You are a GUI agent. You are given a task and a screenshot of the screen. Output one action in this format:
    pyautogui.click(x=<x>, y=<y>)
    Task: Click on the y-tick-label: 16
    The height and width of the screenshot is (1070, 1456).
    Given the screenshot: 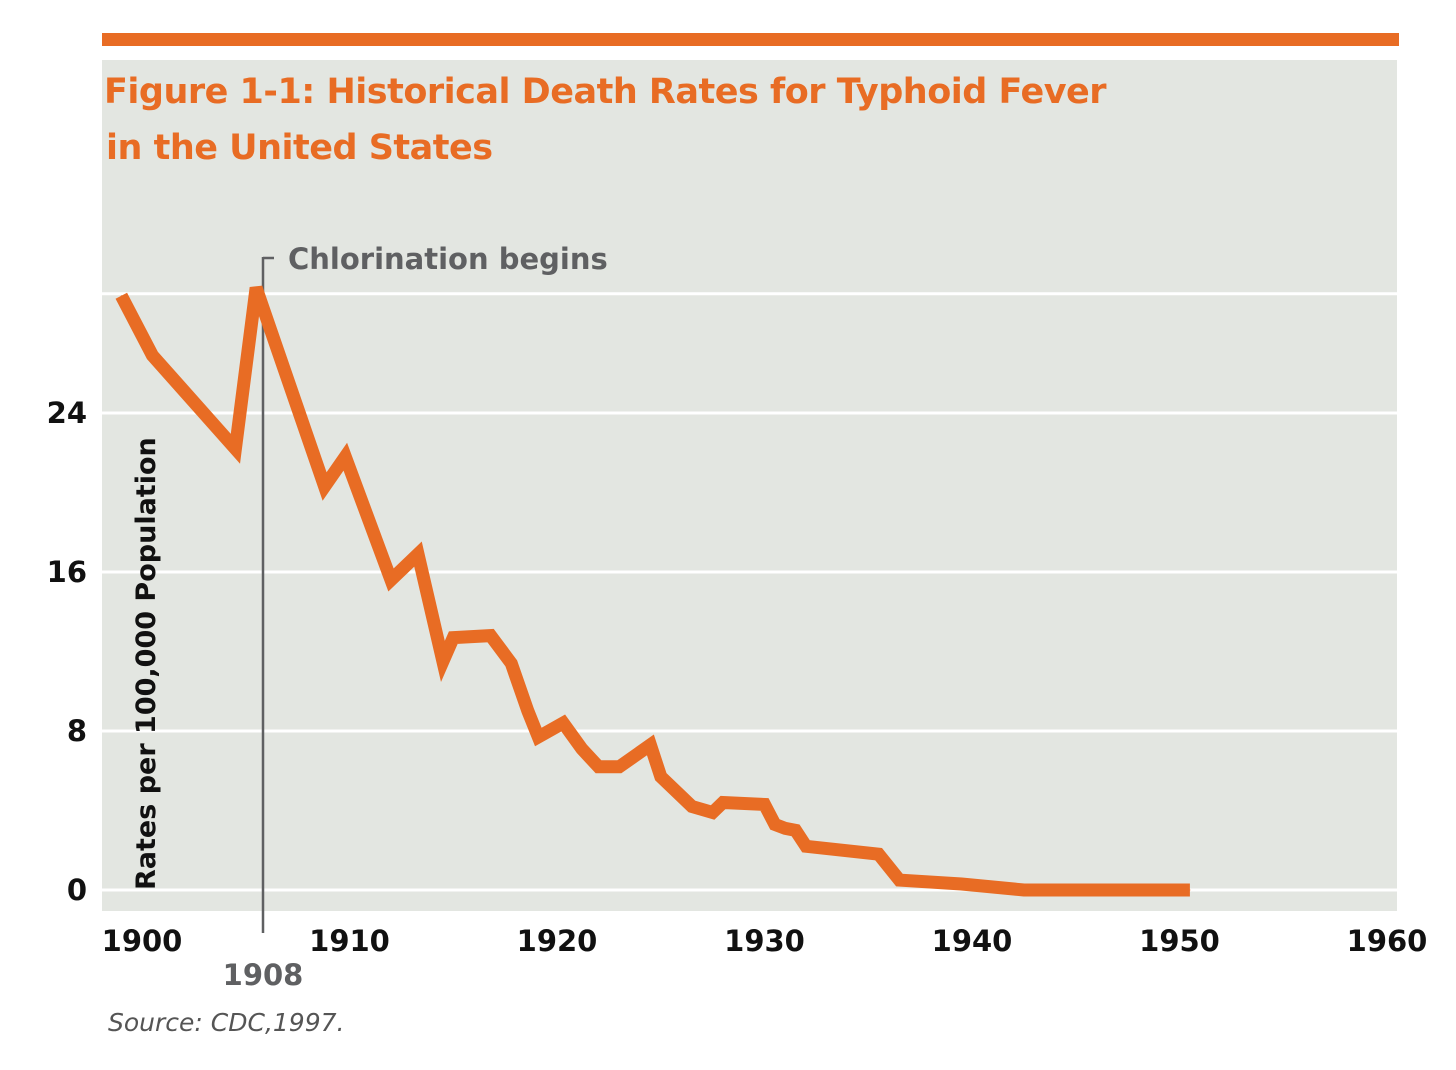 What is the action you would take?
    pyautogui.click(x=67, y=572)
    